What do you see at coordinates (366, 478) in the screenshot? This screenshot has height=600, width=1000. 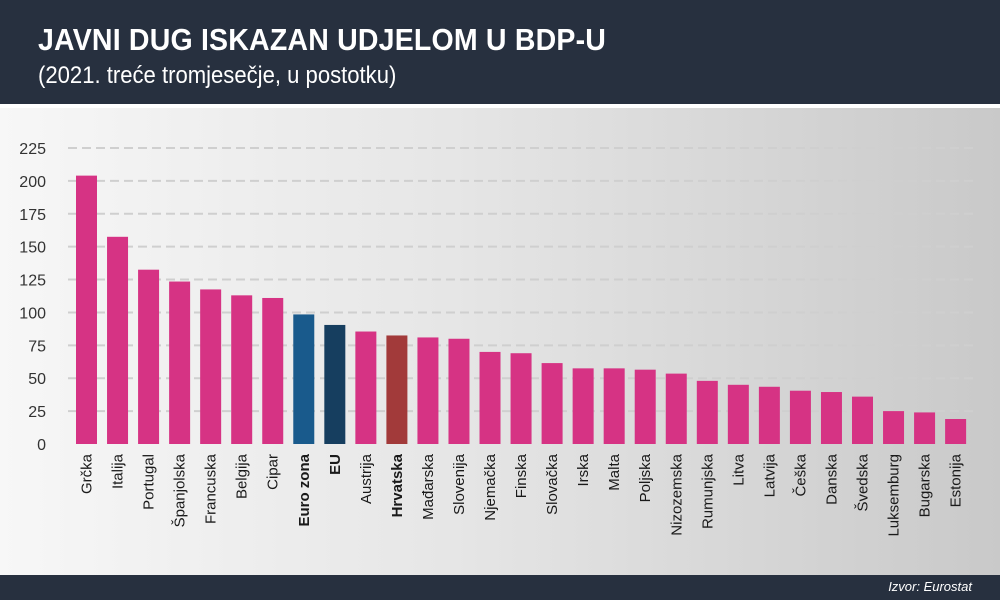 I see `x-tick-label: Austrija` at bounding box center [366, 478].